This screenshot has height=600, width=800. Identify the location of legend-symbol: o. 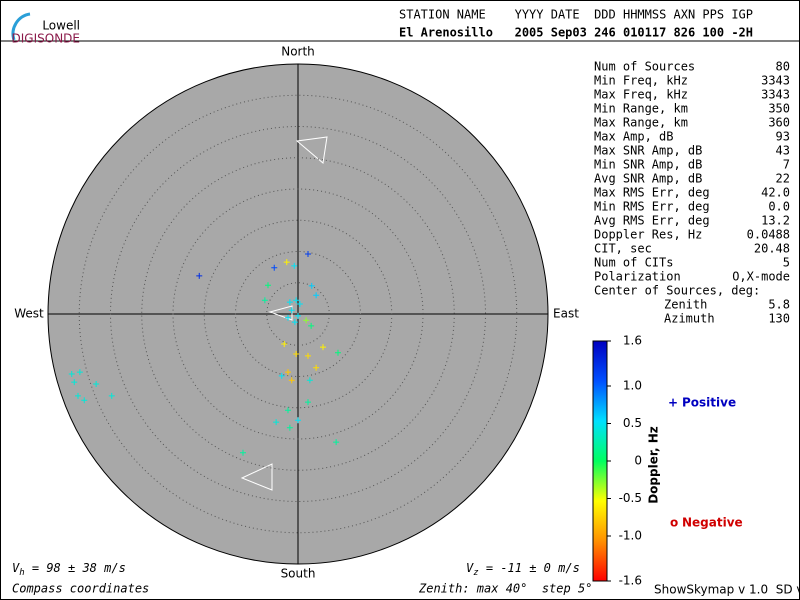
(674, 523).